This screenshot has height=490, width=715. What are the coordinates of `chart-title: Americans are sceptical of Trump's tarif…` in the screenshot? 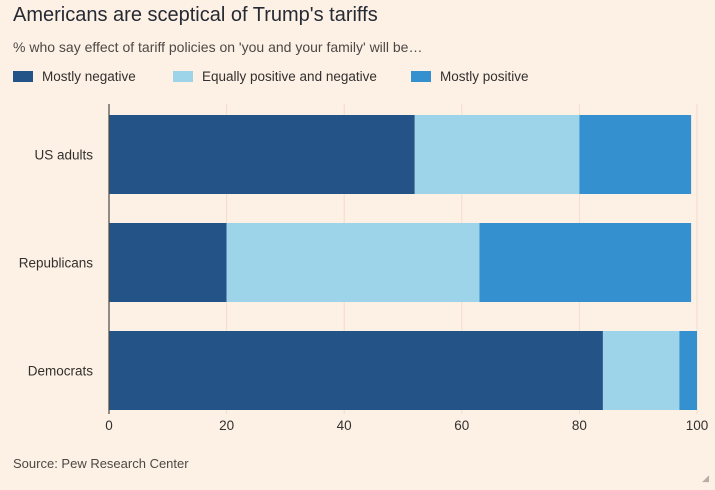 It's located at (195, 15).